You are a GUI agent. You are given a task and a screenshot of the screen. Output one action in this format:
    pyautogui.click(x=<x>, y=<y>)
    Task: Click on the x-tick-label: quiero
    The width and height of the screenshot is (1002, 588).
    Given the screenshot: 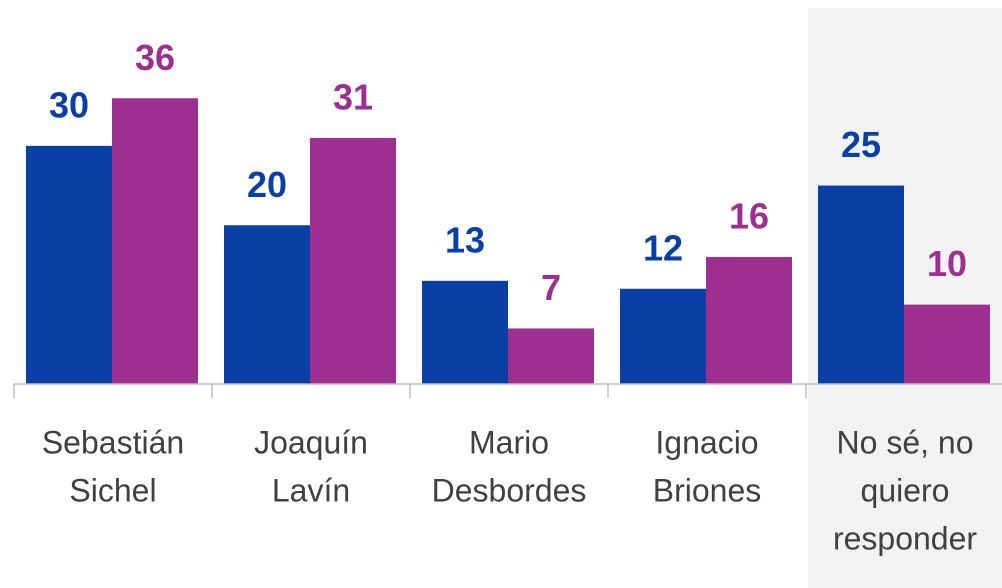 What is the action you would take?
    pyautogui.click(x=905, y=490)
    